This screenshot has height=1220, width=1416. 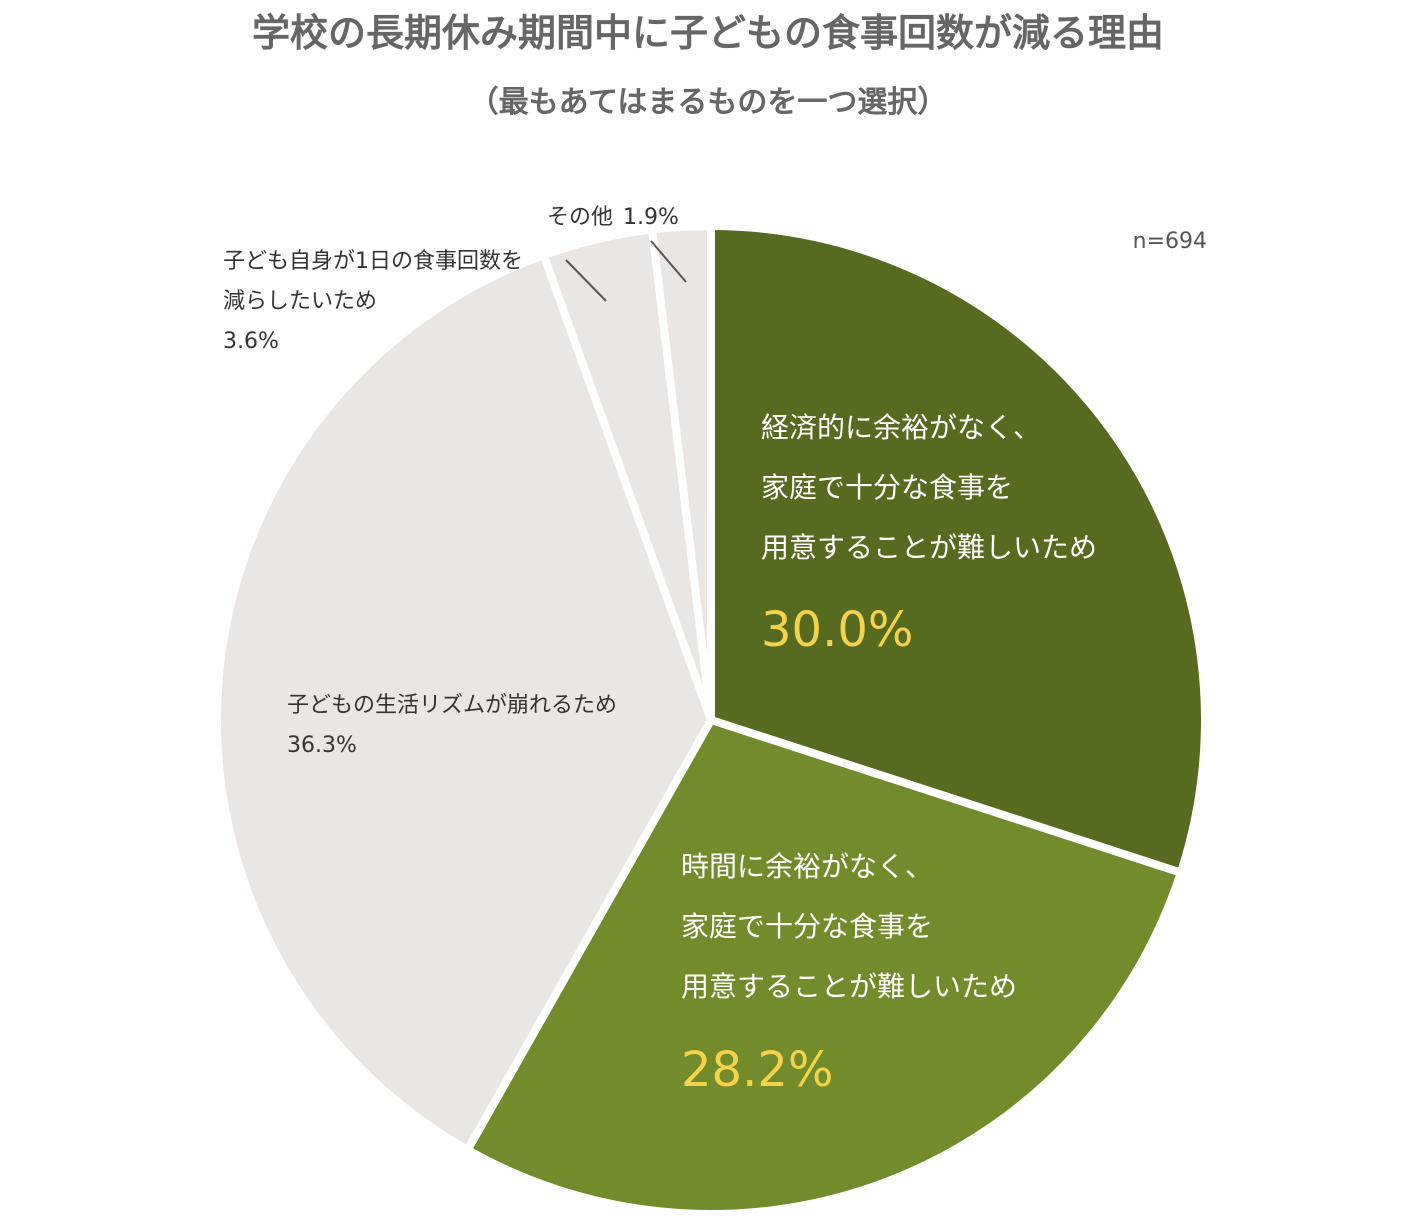 I want to click on slice-1-value-label: 30.0%, so click(x=837, y=630).